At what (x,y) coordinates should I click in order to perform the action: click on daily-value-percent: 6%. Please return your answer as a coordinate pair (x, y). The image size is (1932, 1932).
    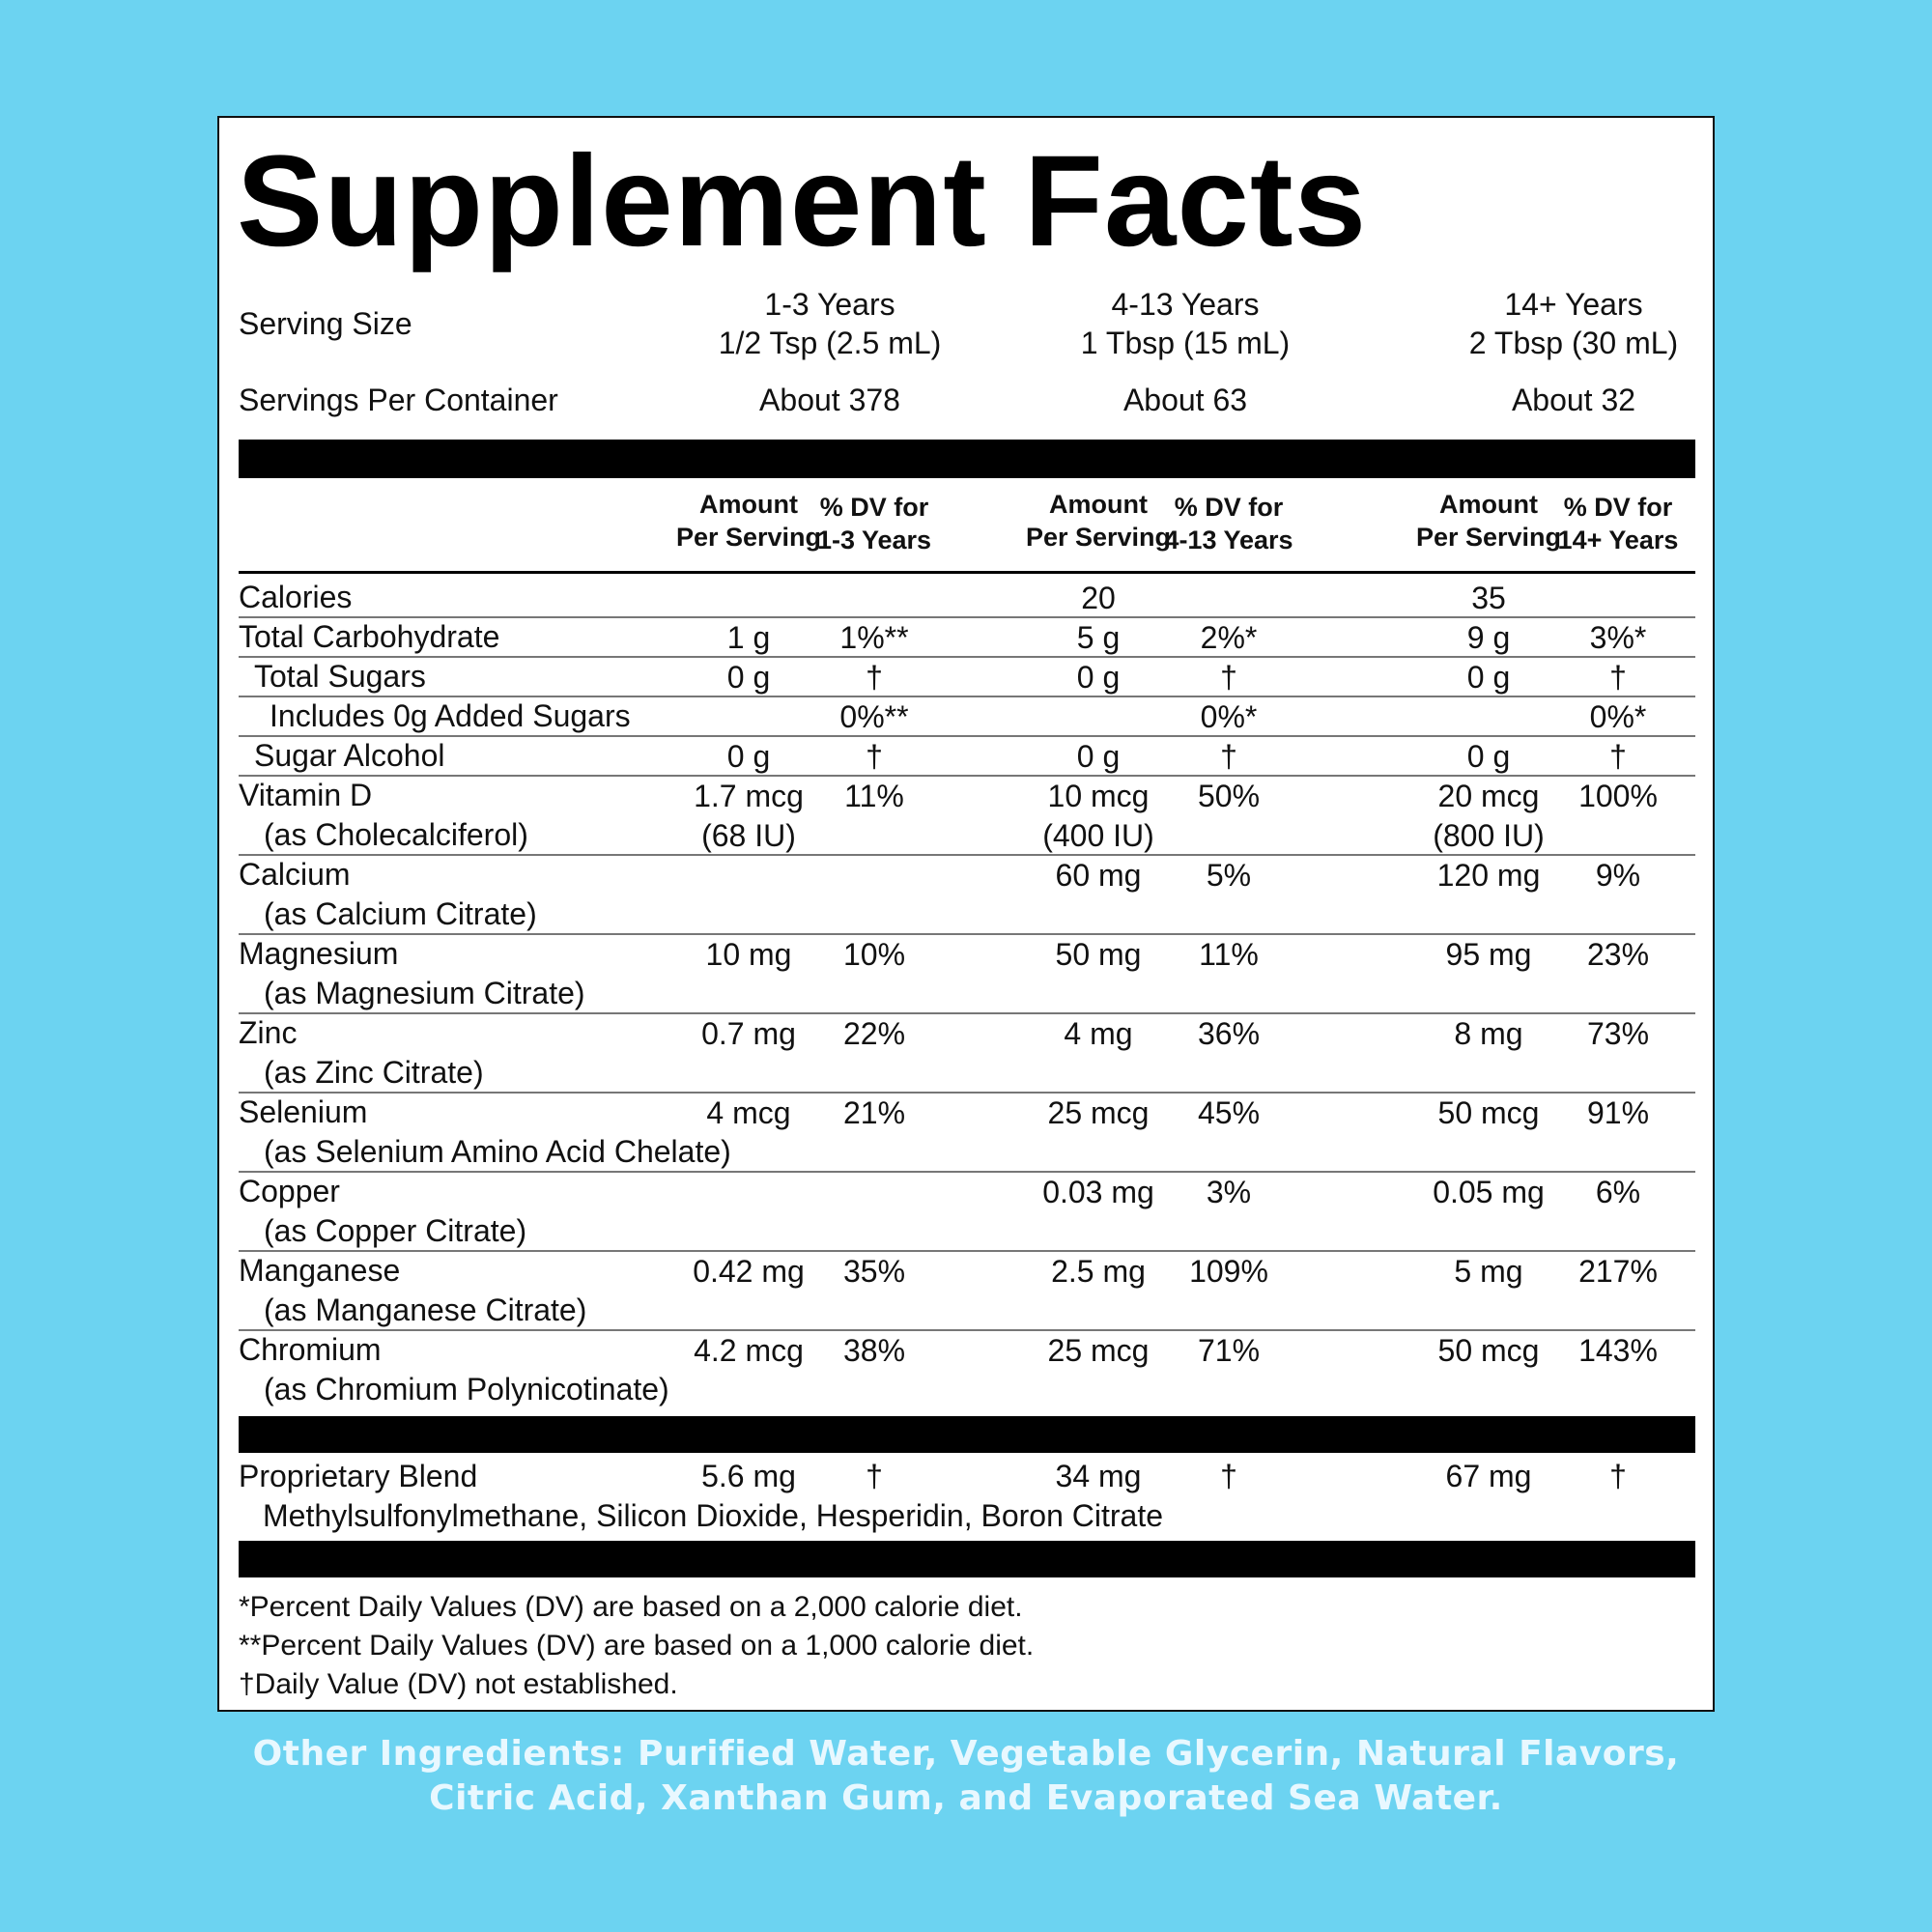
    Looking at the image, I should click on (1618, 1192).